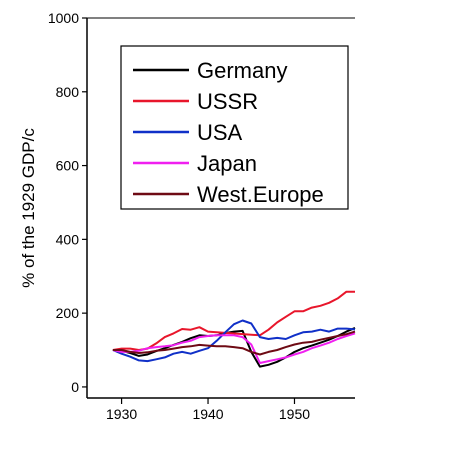 This screenshot has width=469, height=472. What do you see at coordinates (294, 414) in the screenshot?
I see `x-tick-label: 1950` at bounding box center [294, 414].